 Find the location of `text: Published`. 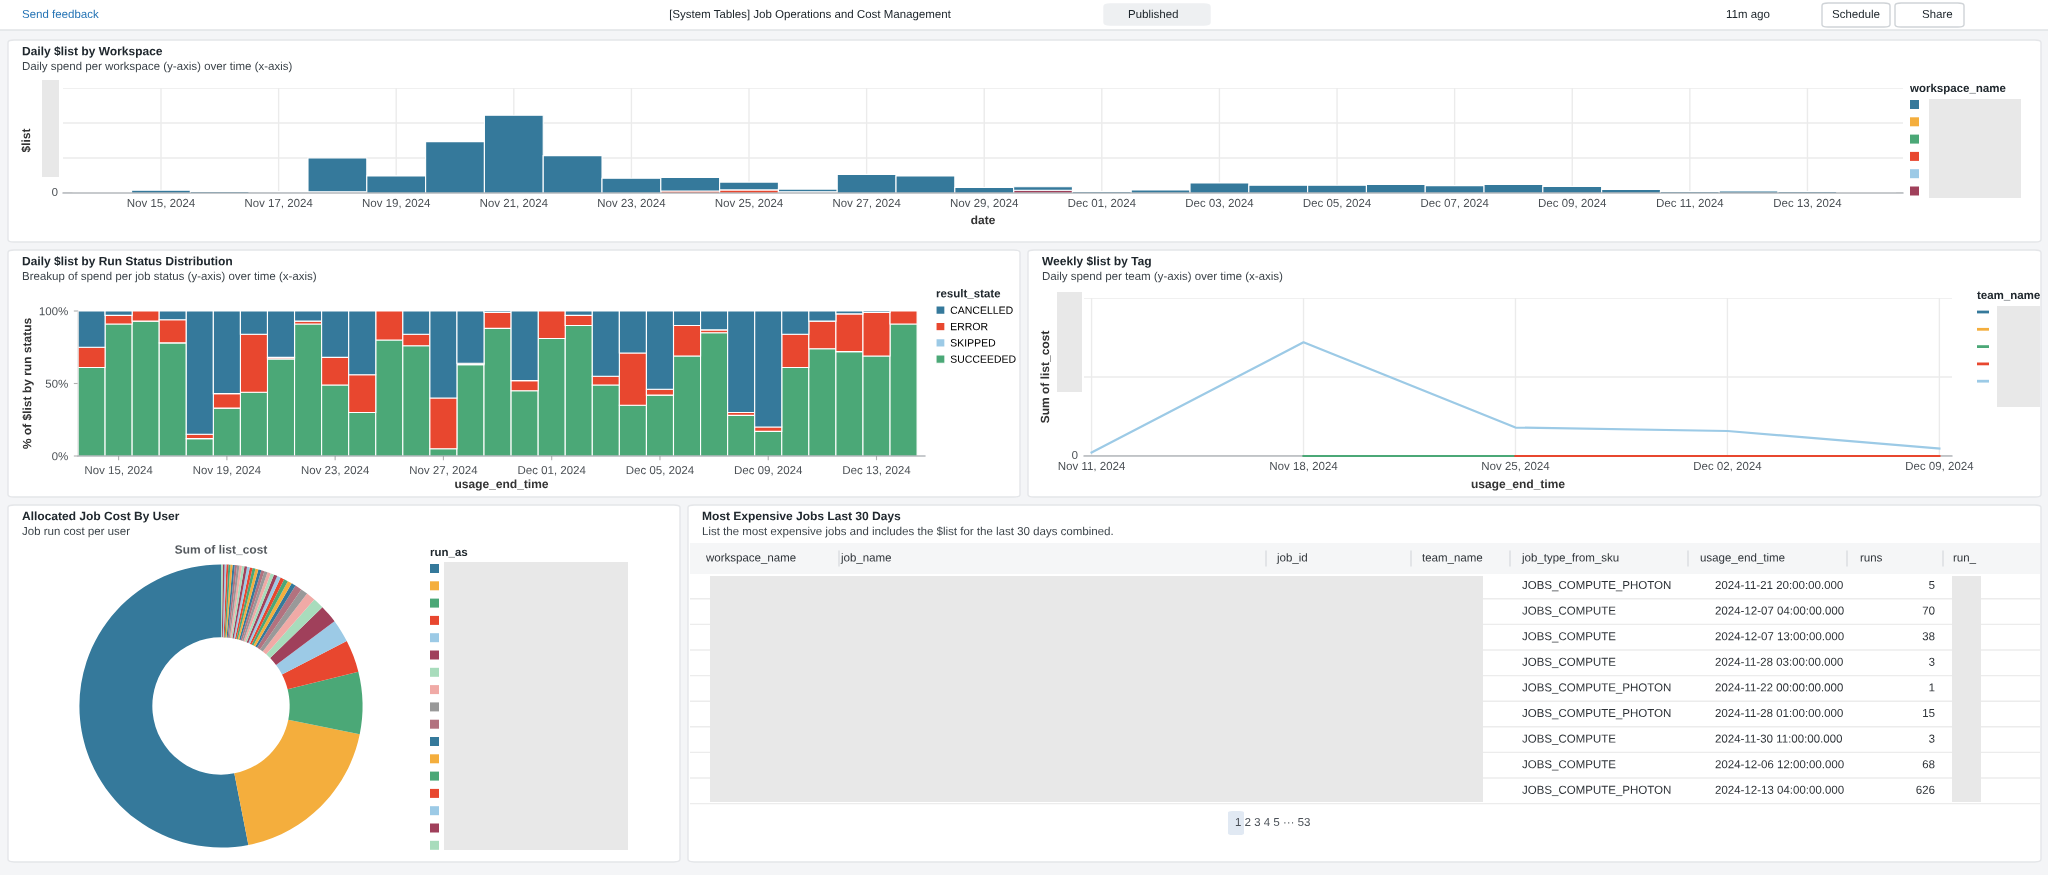

text: Published is located at coordinates (1153, 14).